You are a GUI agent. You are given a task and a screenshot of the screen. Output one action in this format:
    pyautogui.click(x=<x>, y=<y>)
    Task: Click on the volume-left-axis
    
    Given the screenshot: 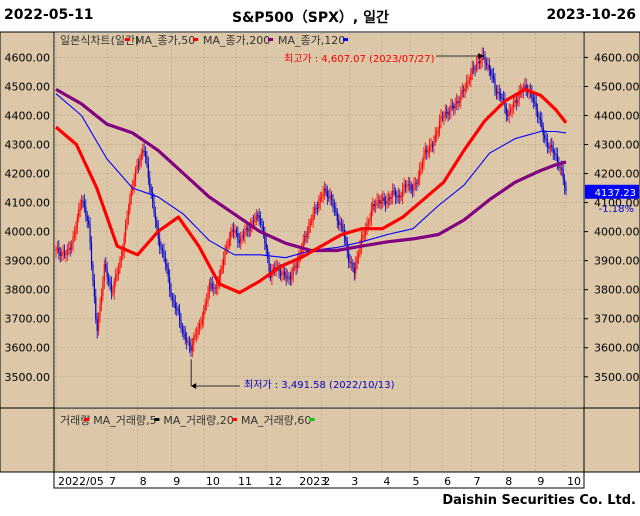 What is the action you would take?
    pyautogui.click(x=27, y=440)
    